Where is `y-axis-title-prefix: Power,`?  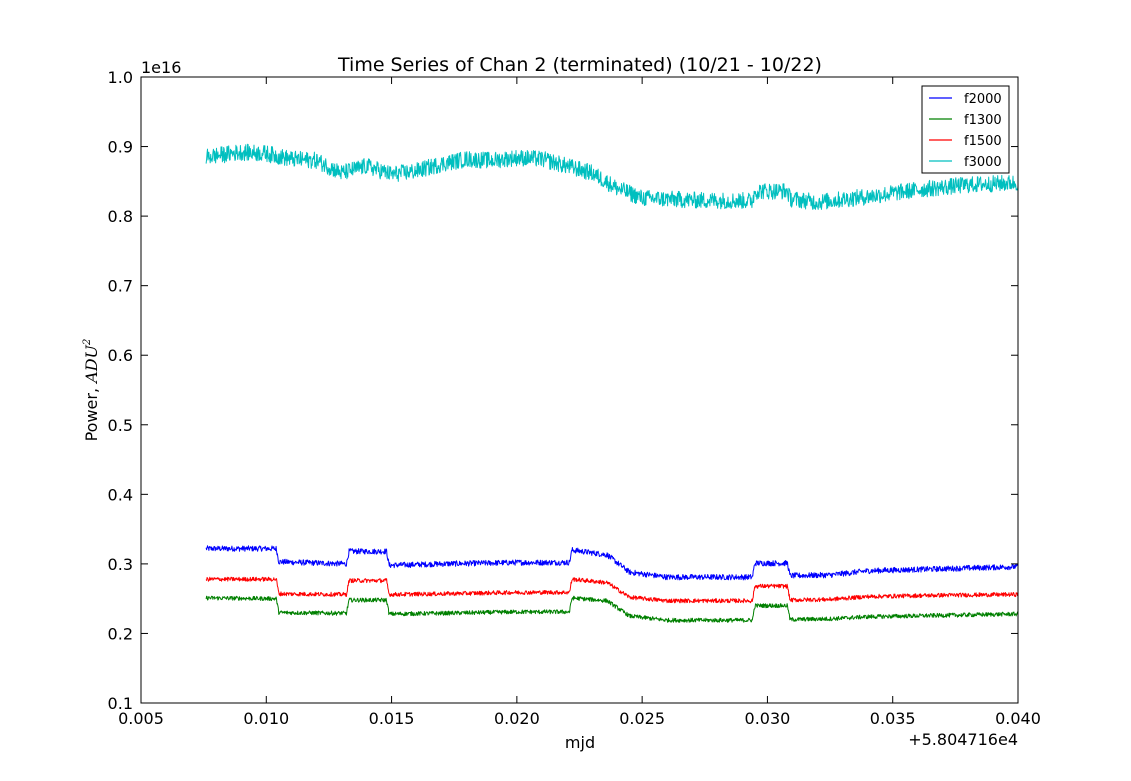
y-axis-title-prefix: Power, is located at coordinates (91, 412).